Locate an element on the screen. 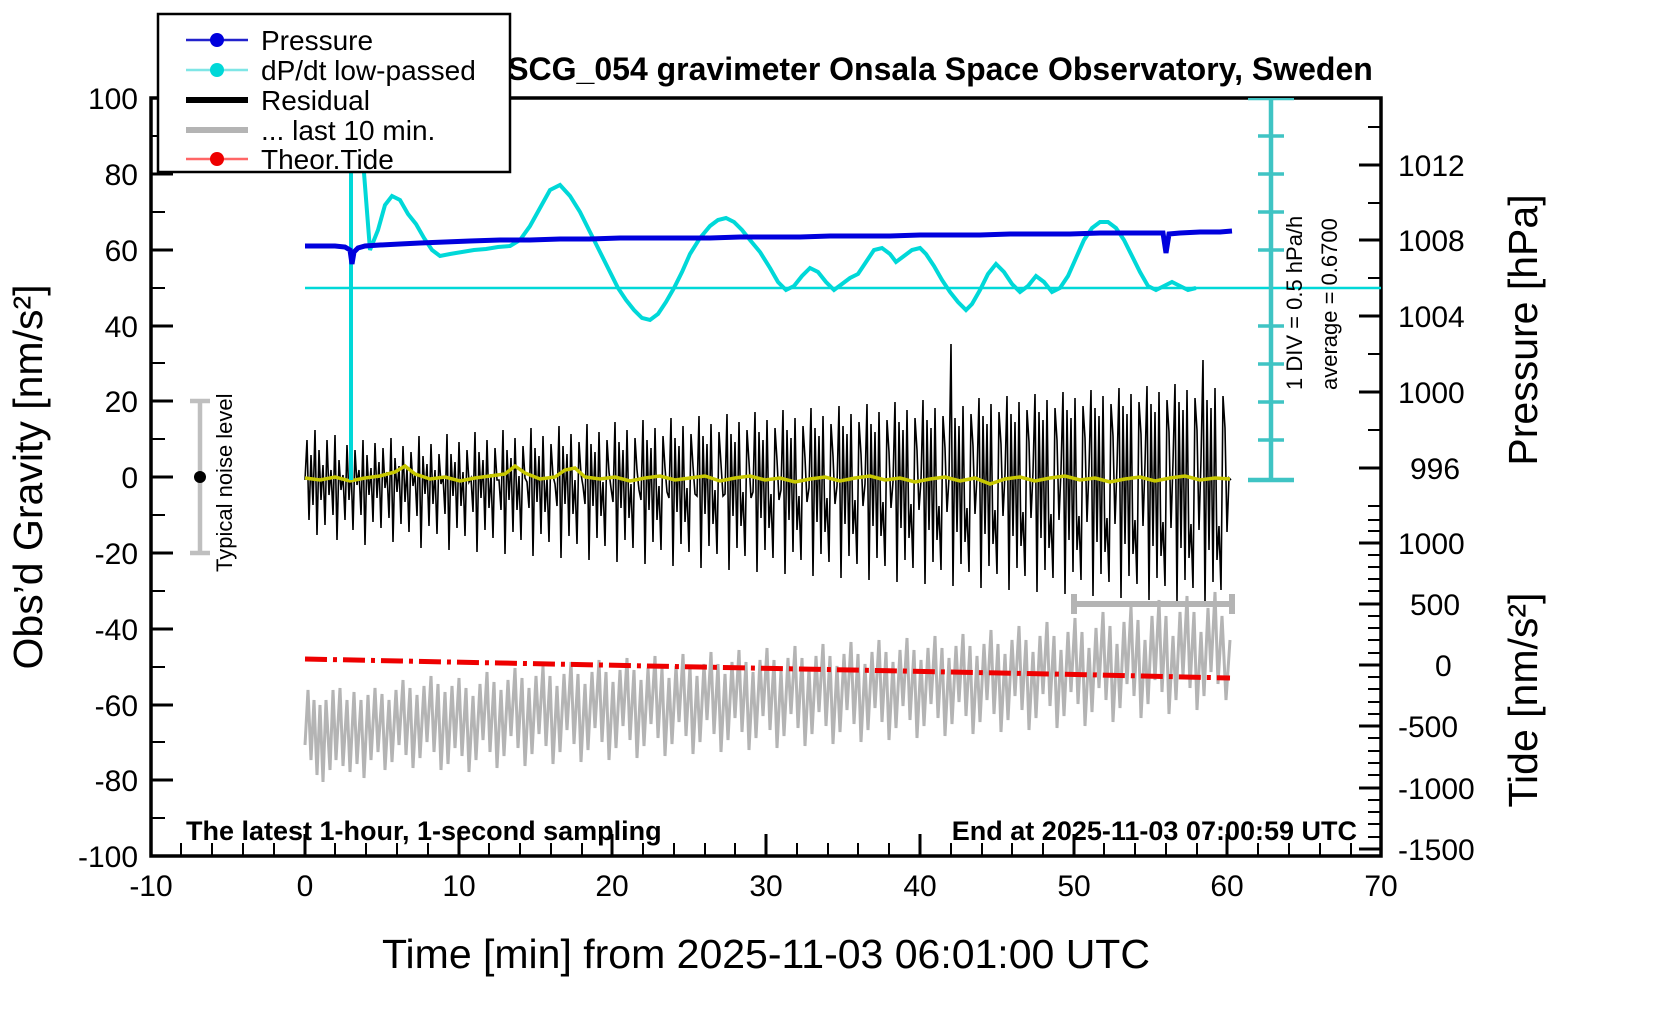  x-tick-50: 50 is located at coordinates (1073, 886).